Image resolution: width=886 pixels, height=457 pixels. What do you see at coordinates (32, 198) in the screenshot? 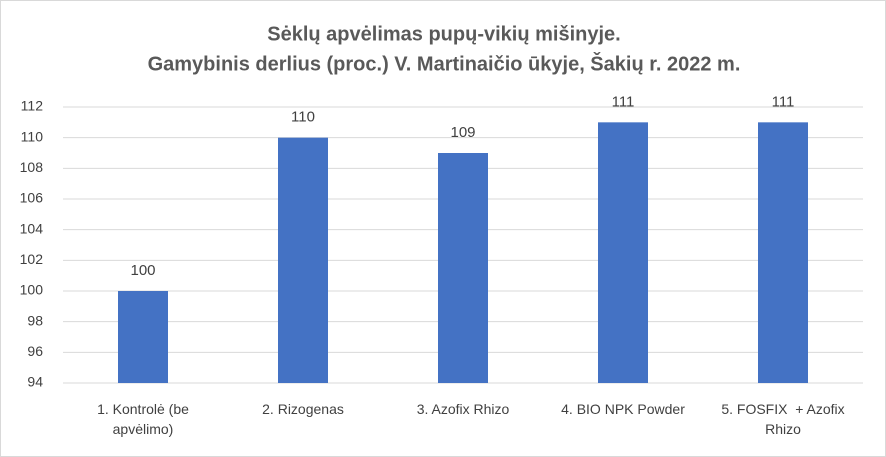
I see `y-tick-label: 106` at bounding box center [32, 198].